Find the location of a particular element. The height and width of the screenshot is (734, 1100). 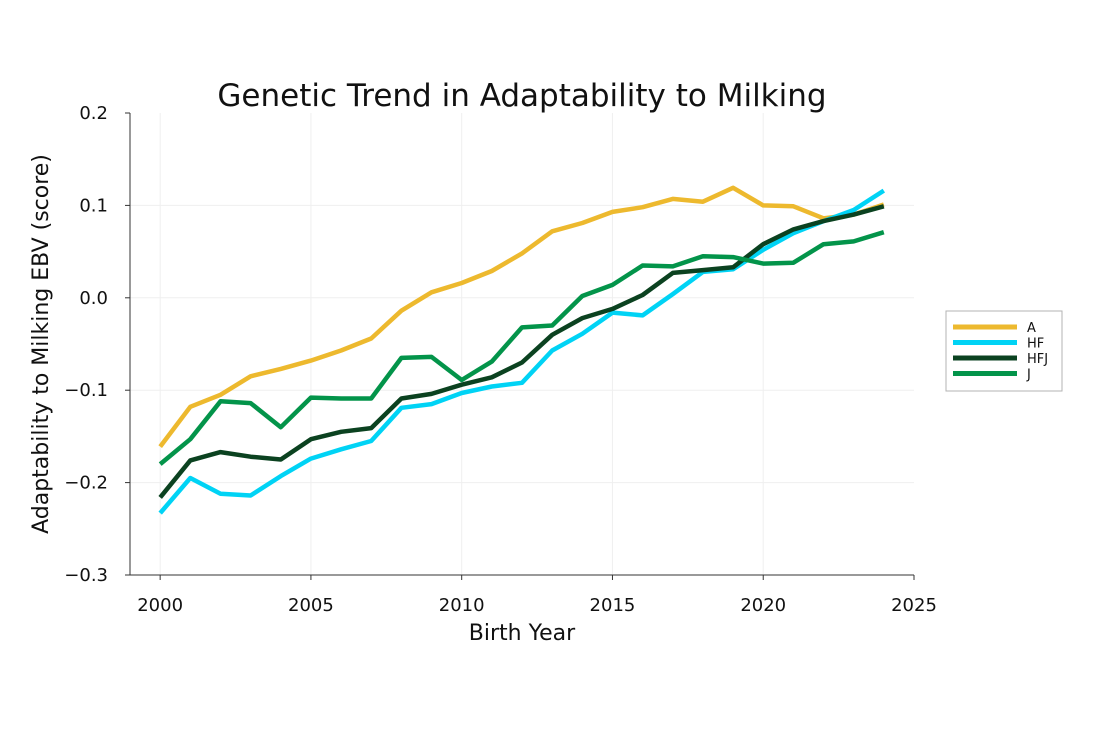

legend-label-hf: HF is located at coordinates (1035, 344).